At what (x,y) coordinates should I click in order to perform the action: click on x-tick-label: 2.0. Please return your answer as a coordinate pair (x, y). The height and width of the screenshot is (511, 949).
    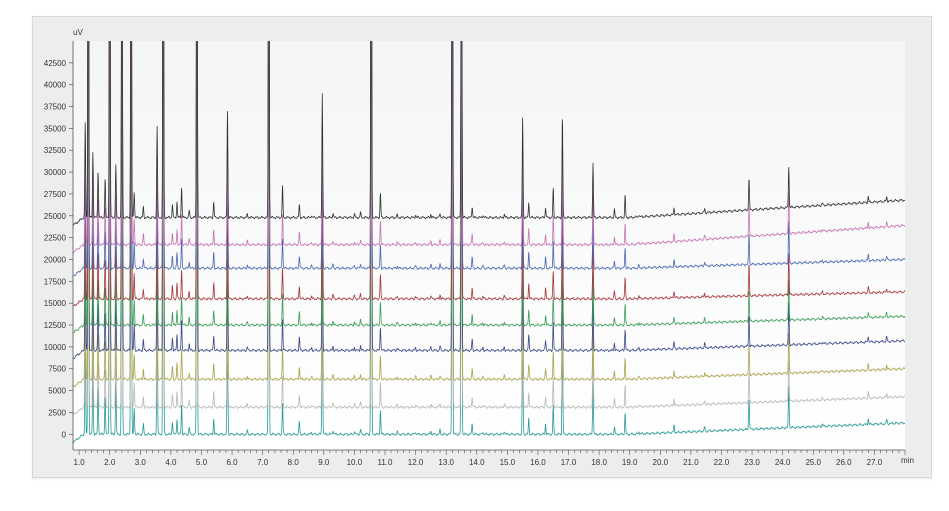
    Looking at the image, I should click on (110, 462).